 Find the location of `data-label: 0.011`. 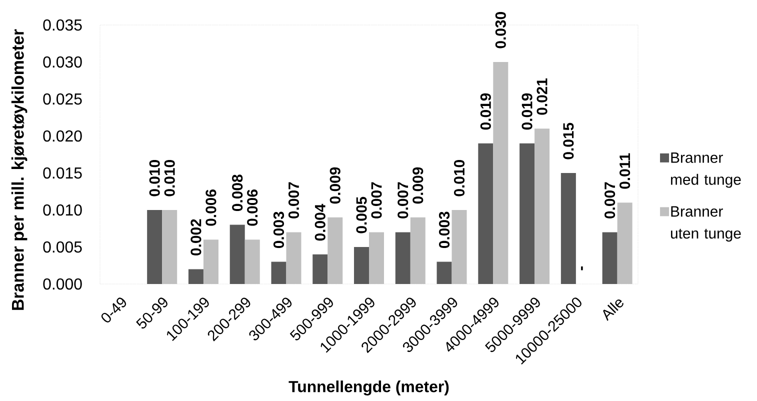

data-label: 0.011 is located at coordinates (625, 171).